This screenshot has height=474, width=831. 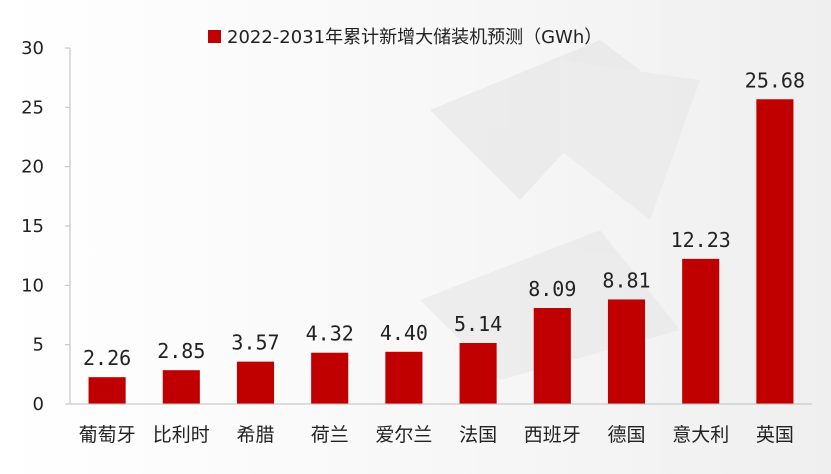 What do you see at coordinates (107, 358) in the screenshot?
I see `data-label: 2.26` at bounding box center [107, 358].